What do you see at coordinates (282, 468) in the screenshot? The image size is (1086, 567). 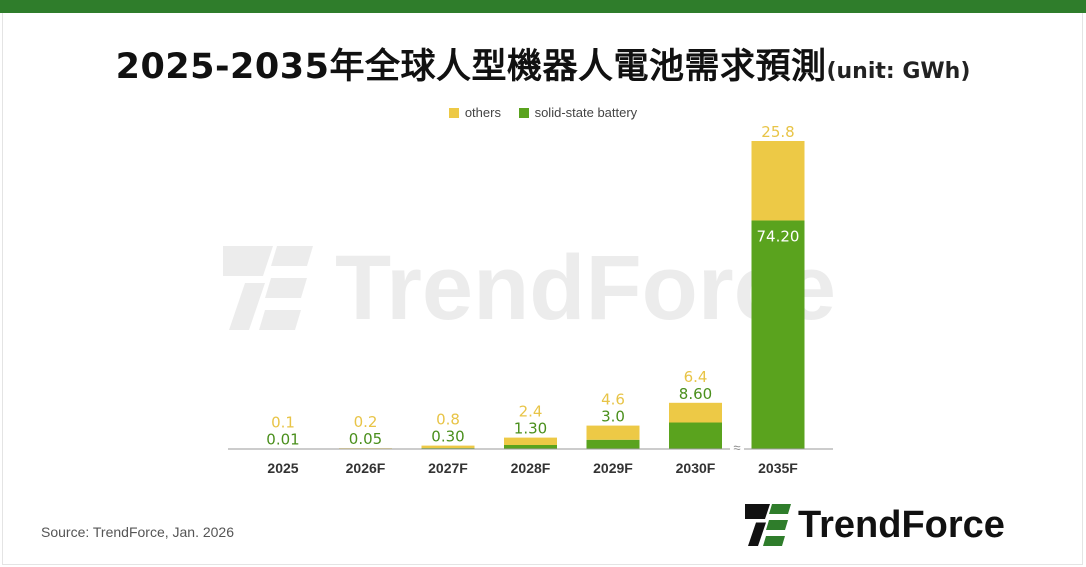 I see `x-tick-label-2025: 2025` at bounding box center [282, 468].